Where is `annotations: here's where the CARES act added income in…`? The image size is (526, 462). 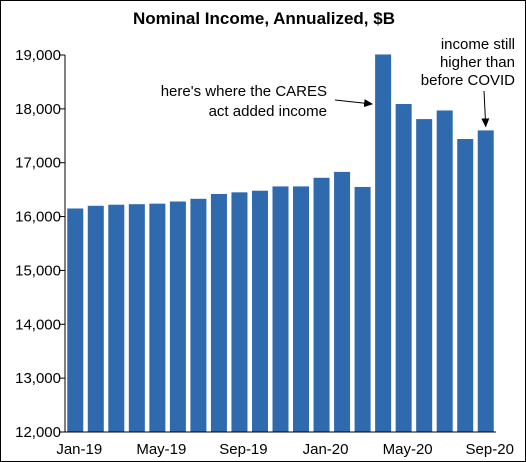
annotations: here's where the CARES act added income in… is located at coordinates (338, 82).